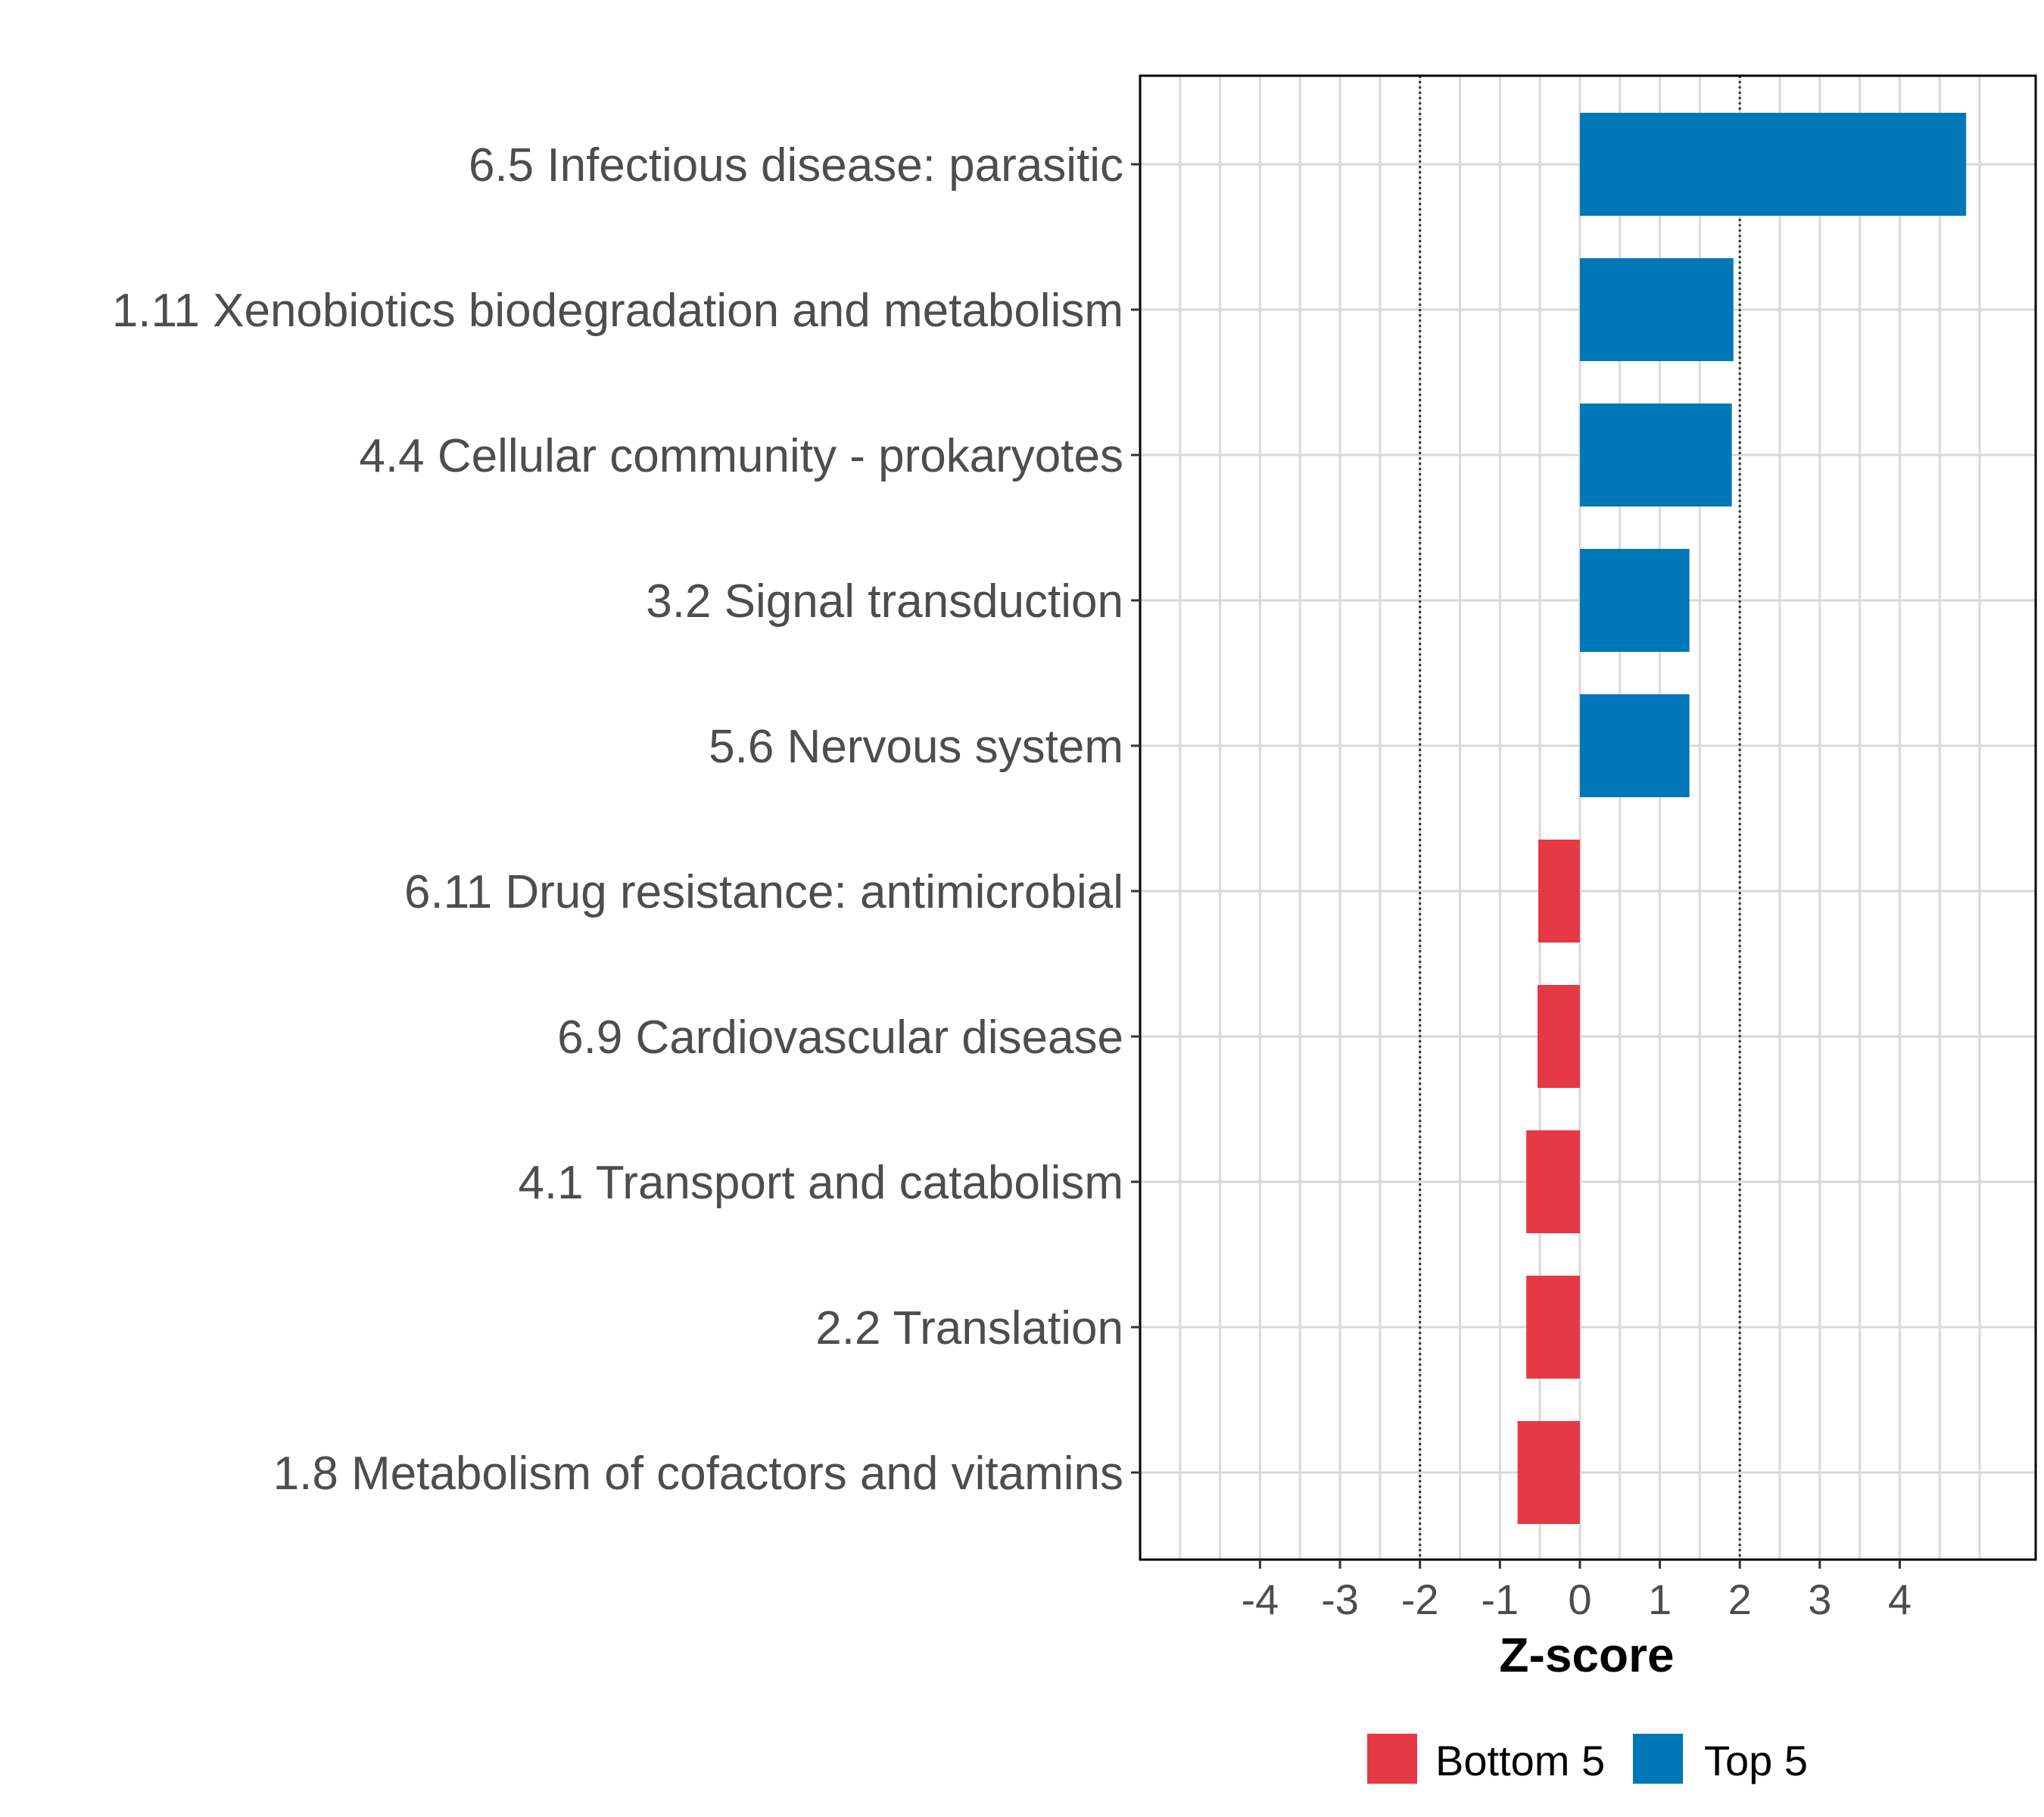 The height and width of the screenshot is (1817, 2044). What do you see at coordinates (885, 601) in the screenshot?
I see `y-tick-label: 3.2 Signal transduction` at bounding box center [885, 601].